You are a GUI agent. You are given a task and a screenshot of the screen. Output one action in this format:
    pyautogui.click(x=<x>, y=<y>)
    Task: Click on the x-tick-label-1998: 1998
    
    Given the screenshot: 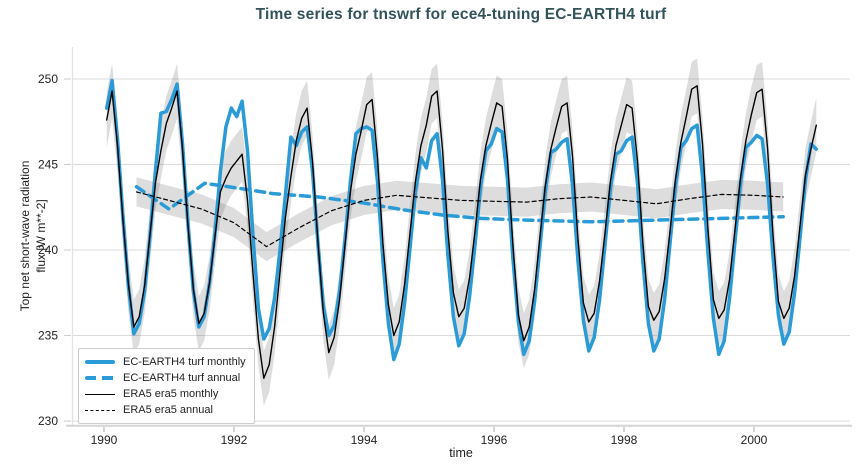 What is the action you would take?
    pyautogui.click(x=624, y=440)
    